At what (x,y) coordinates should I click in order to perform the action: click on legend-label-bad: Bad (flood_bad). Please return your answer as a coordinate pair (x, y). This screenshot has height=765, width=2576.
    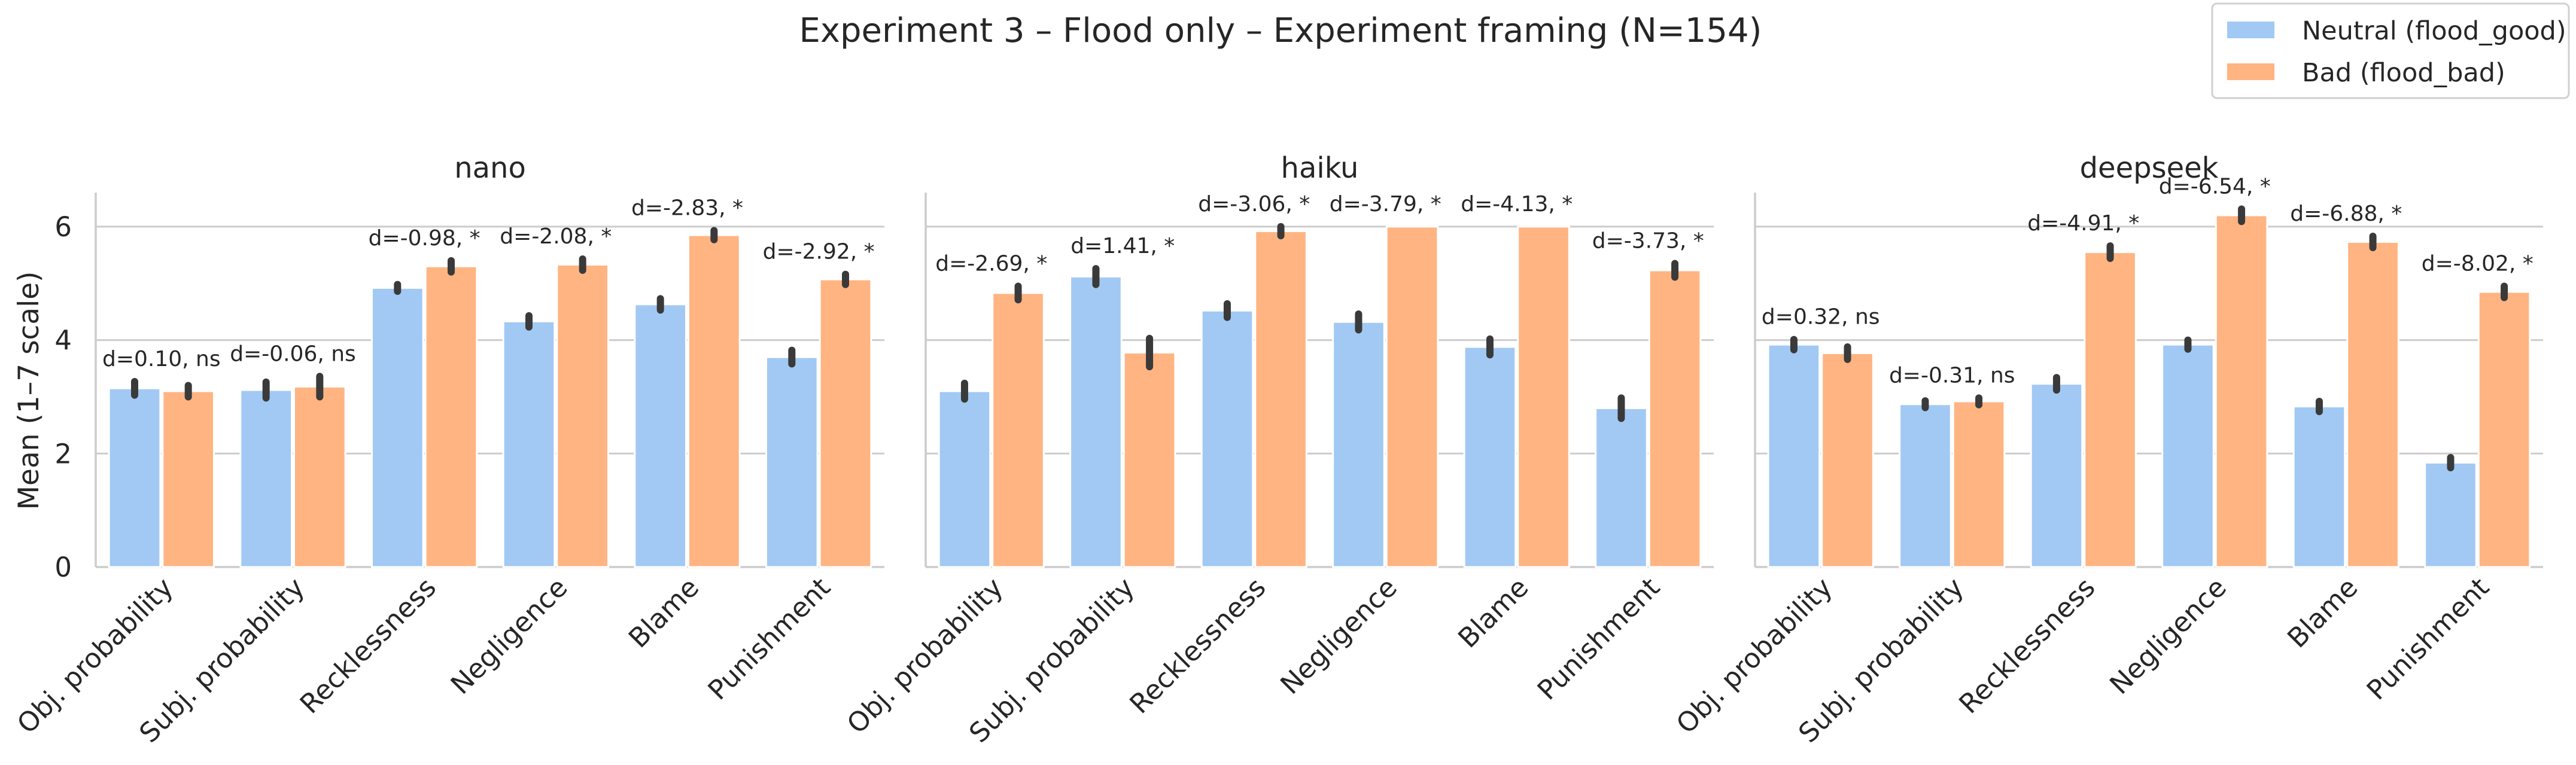
    Looking at the image, I should click on (2403, 73).